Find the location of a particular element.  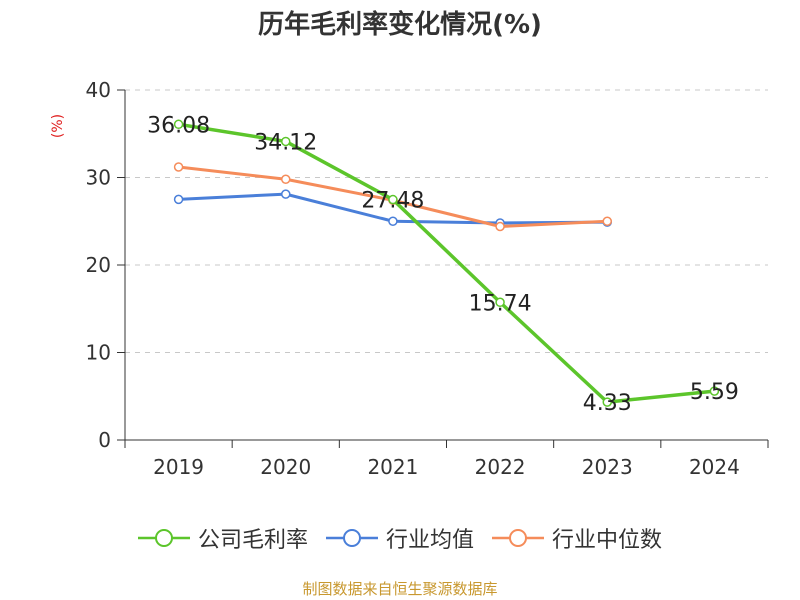

data-label: 4.33 is located at coordinates (607, 403).